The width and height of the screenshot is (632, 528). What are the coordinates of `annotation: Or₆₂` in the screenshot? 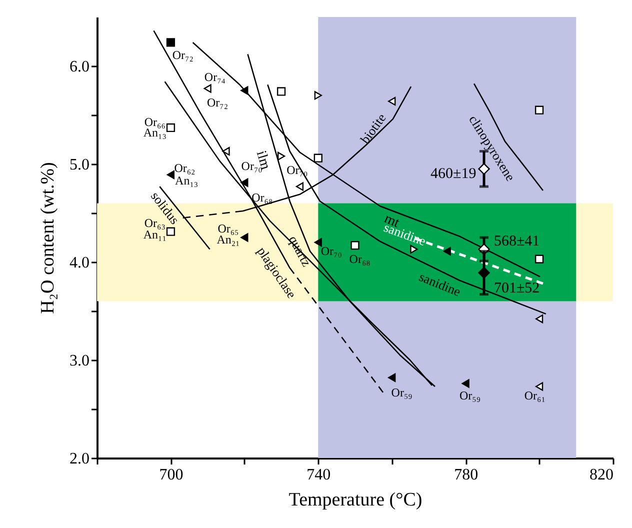 It's located at (185, 167).